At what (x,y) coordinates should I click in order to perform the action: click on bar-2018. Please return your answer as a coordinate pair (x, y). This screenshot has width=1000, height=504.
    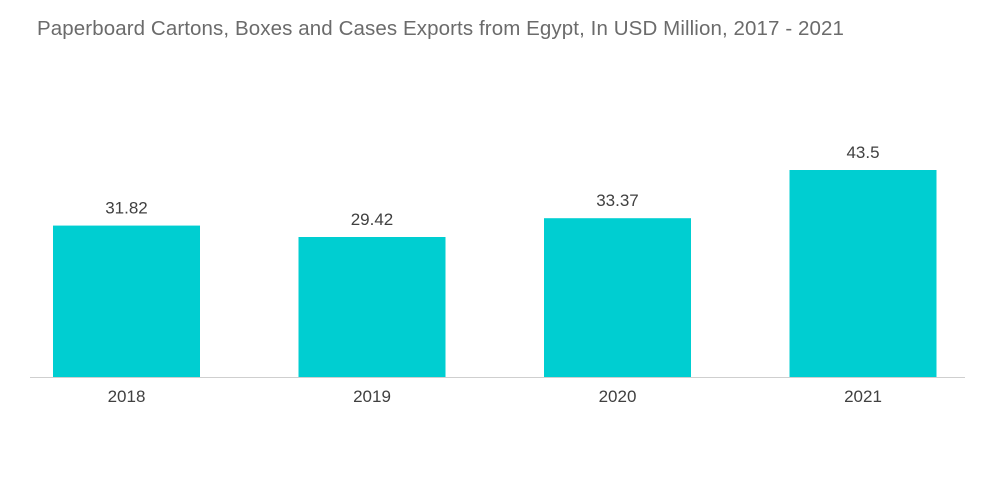
    Looking at the image, I should click on (126, 301).